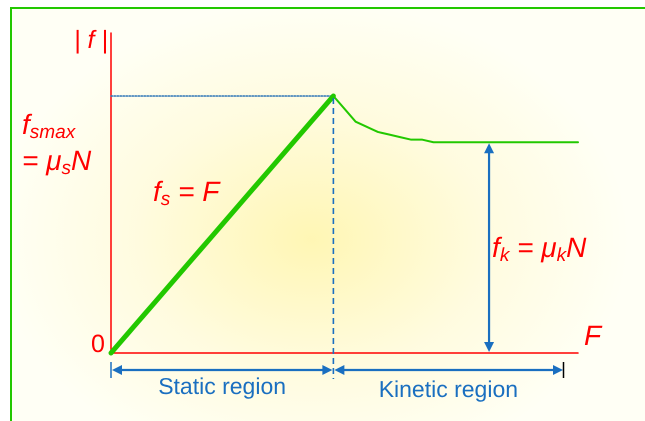  What do you see at coordinates (222, 386) in the screenshot?
I see `text: Static region` at bounding box center [222, 386].